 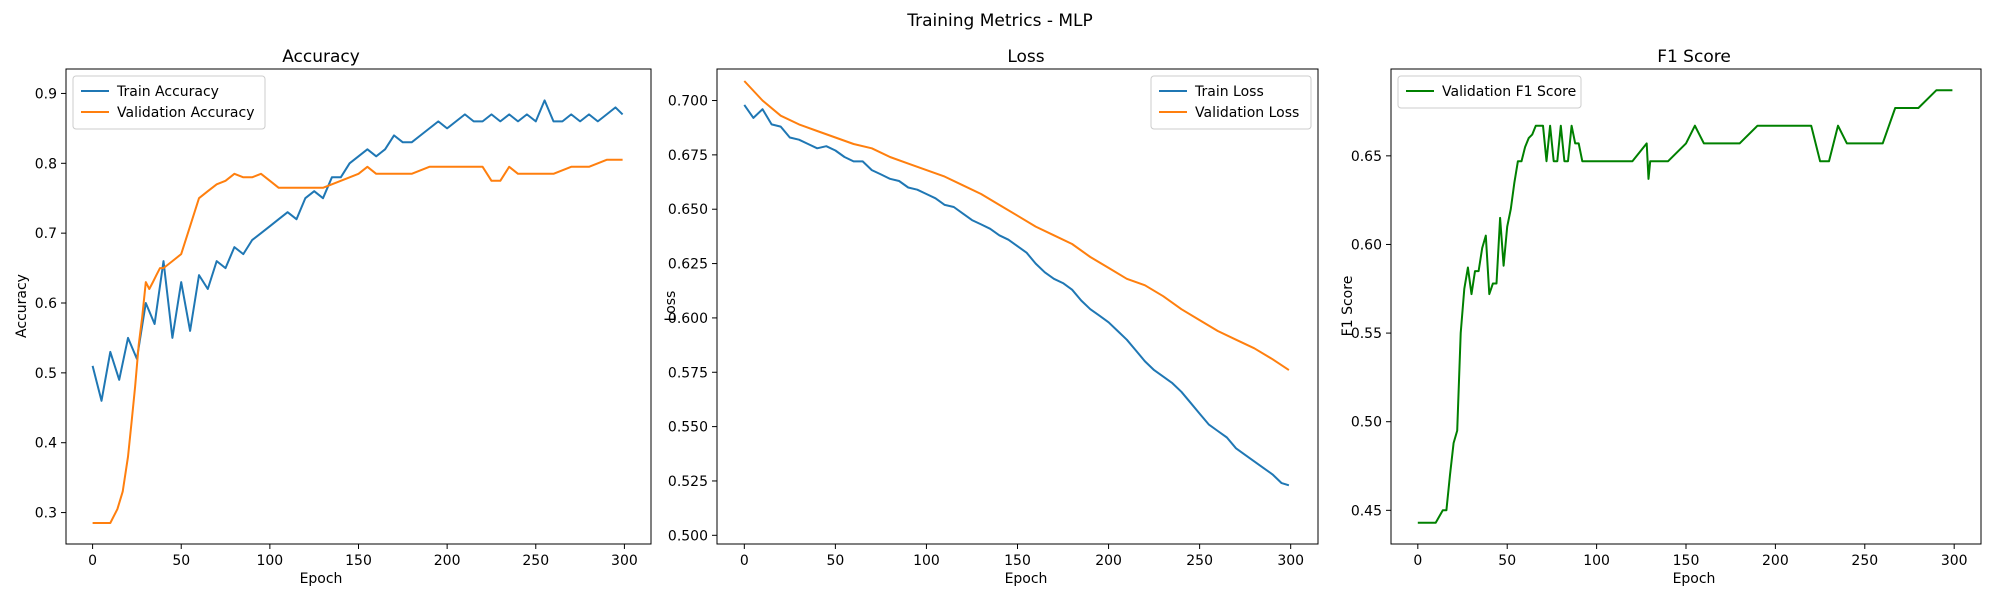 I want to click on f1-ytick-label: 0.45, so click(x=1366, y=511).